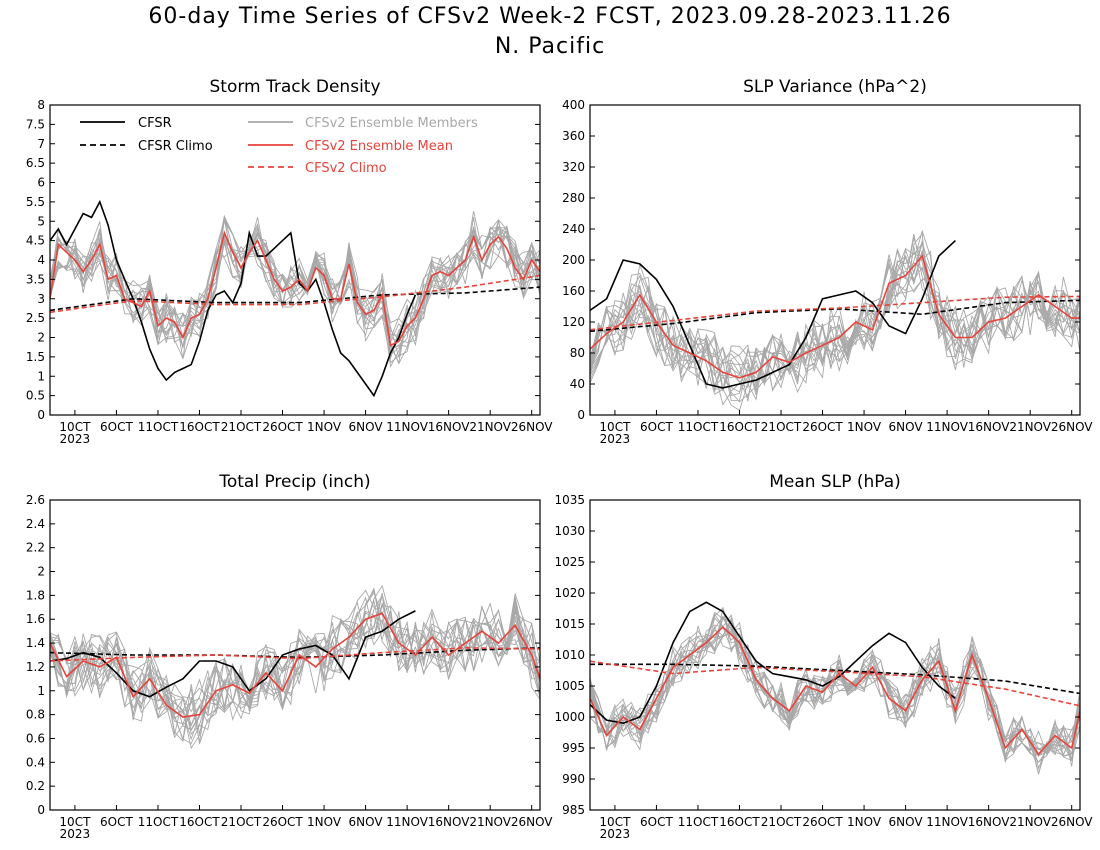 The image size is (1100, 850). What do you see at coordinates (41, 144) in the screenshot?
I see `y-tick-label: 7` at bounding box center [41, 144].